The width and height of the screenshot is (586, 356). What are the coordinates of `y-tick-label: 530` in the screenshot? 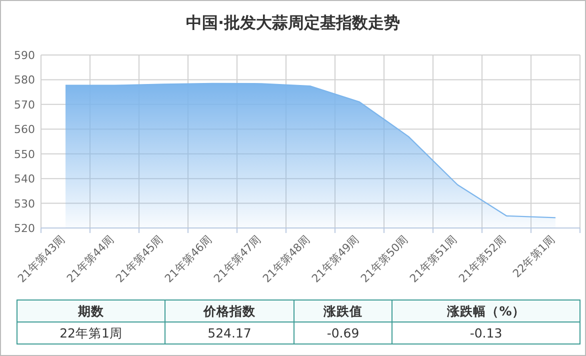 It's located at (24, 203).